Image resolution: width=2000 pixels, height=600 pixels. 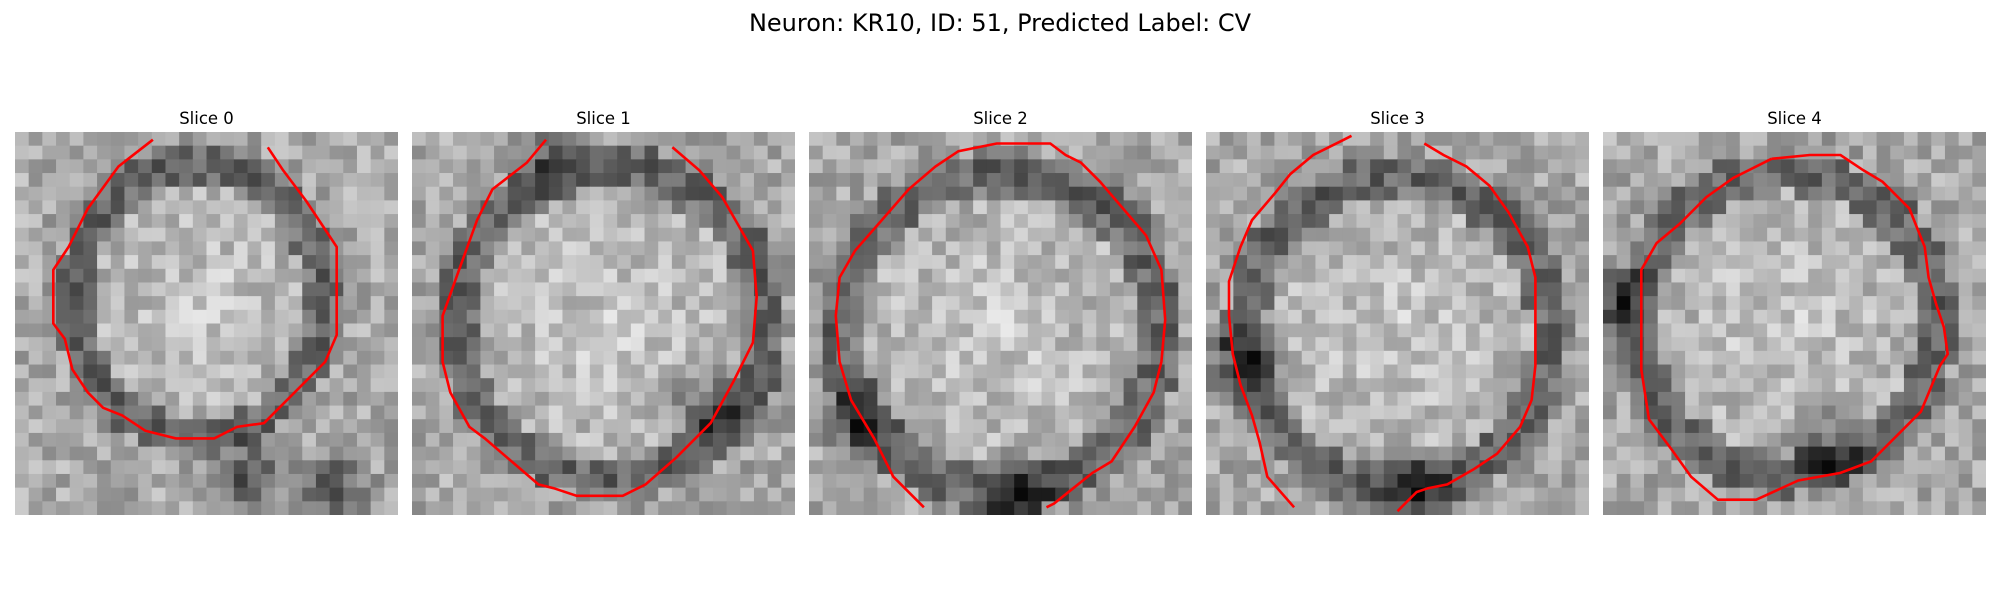 What do you see at coordinates (603, 118) in the screenshot?
I see `slice-title: Slice 1` at bounding box center [603, 118].